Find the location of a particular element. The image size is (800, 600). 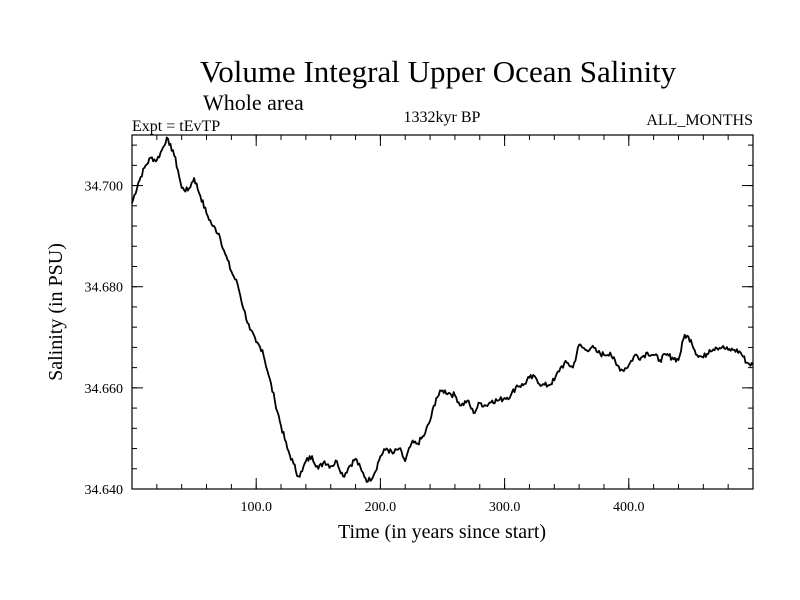

x-tick-label: 100.0 is located at coordinates (256, 507).